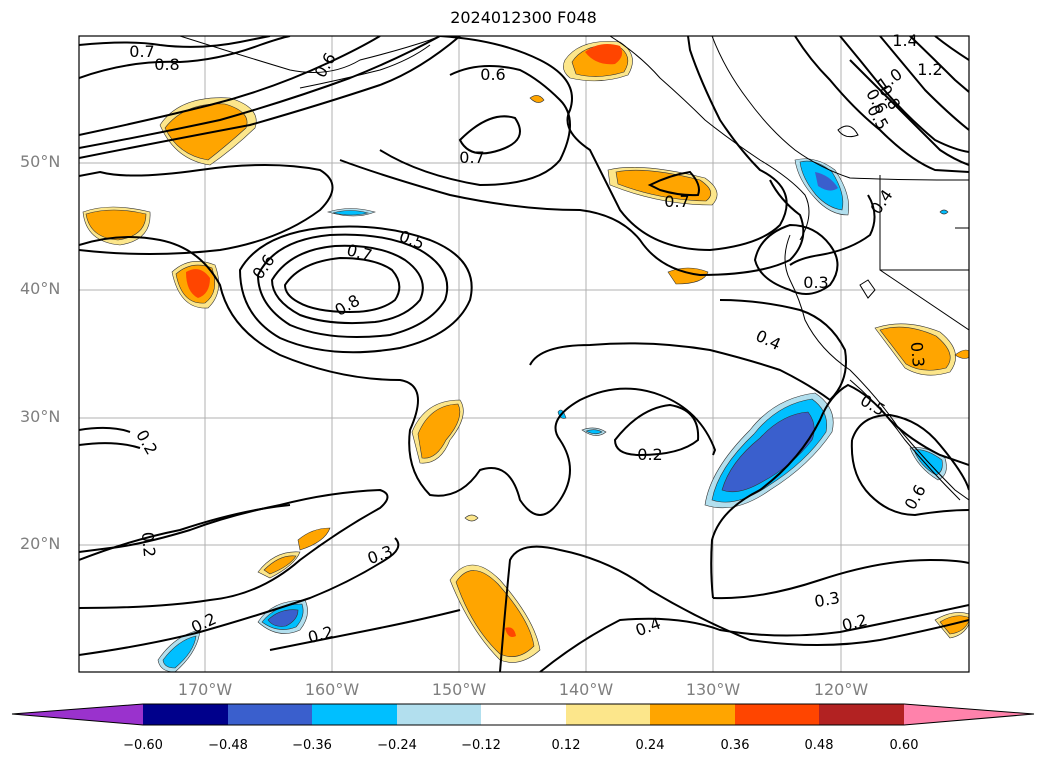  Describe the element at coordinates (397, 745) in the screenshot. I see `colorbar-tick: −0.24` at that location.